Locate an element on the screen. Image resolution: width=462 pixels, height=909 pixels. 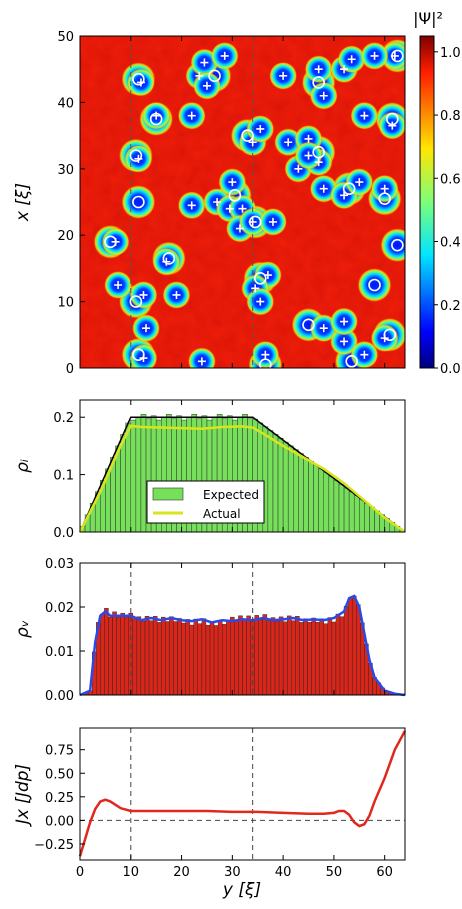
jx-x-tick-label: 60 is located at coordinates (384, 872).